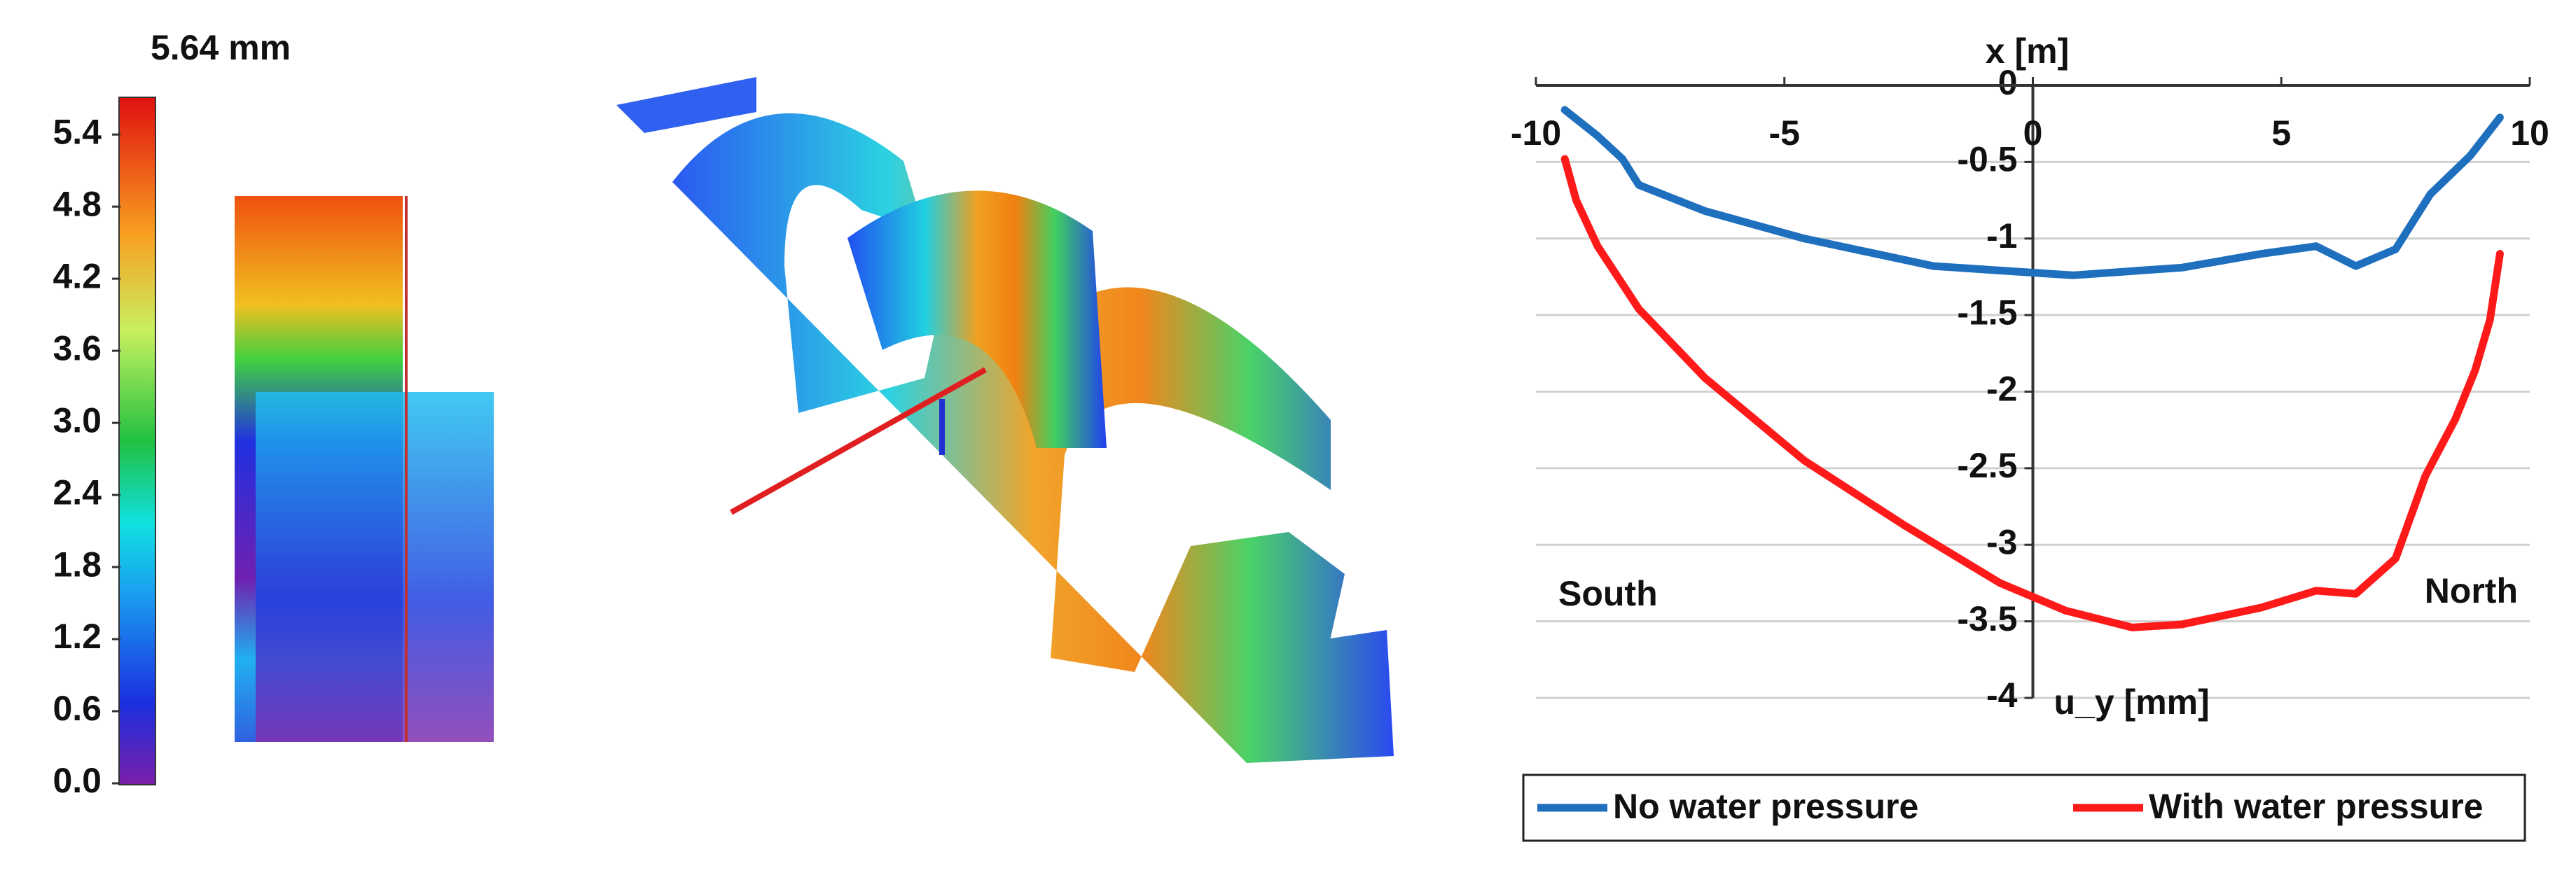 This screenshot has width=2576, height=875. I want to click on colorbar-tick-label: 3.6, so click(78, 348).